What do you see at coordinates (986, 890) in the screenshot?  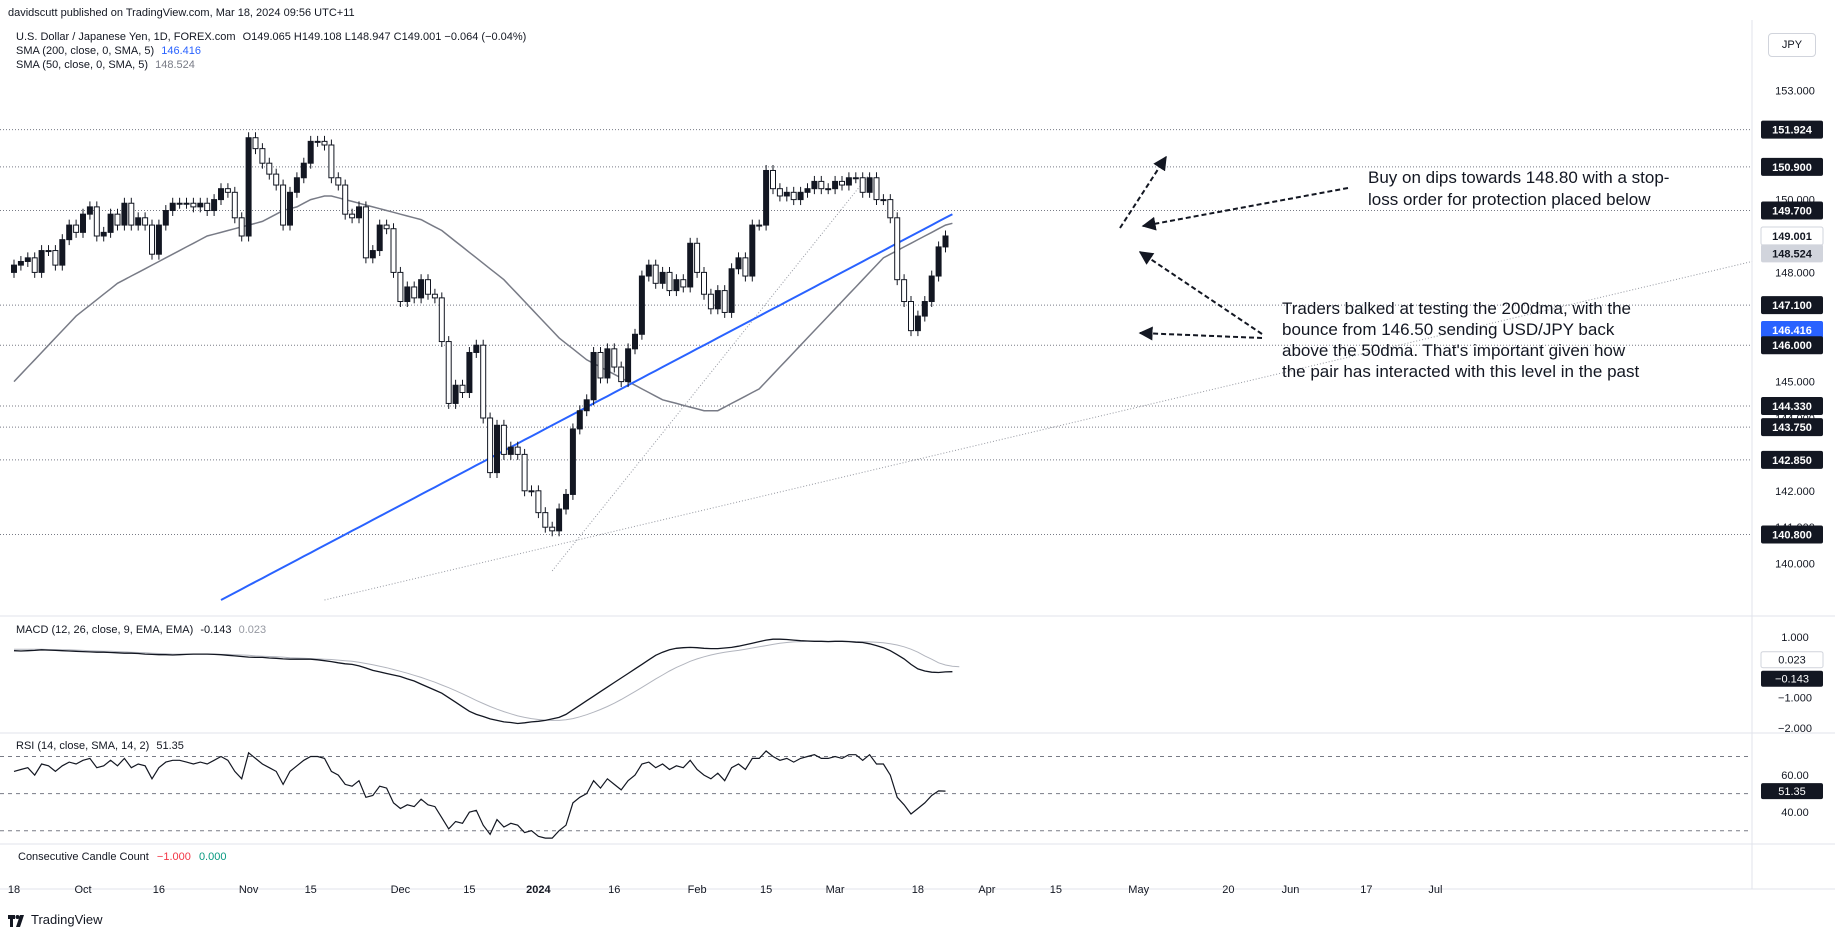 I see `time-tick-label: Apr` at bounding box center [986, 890].